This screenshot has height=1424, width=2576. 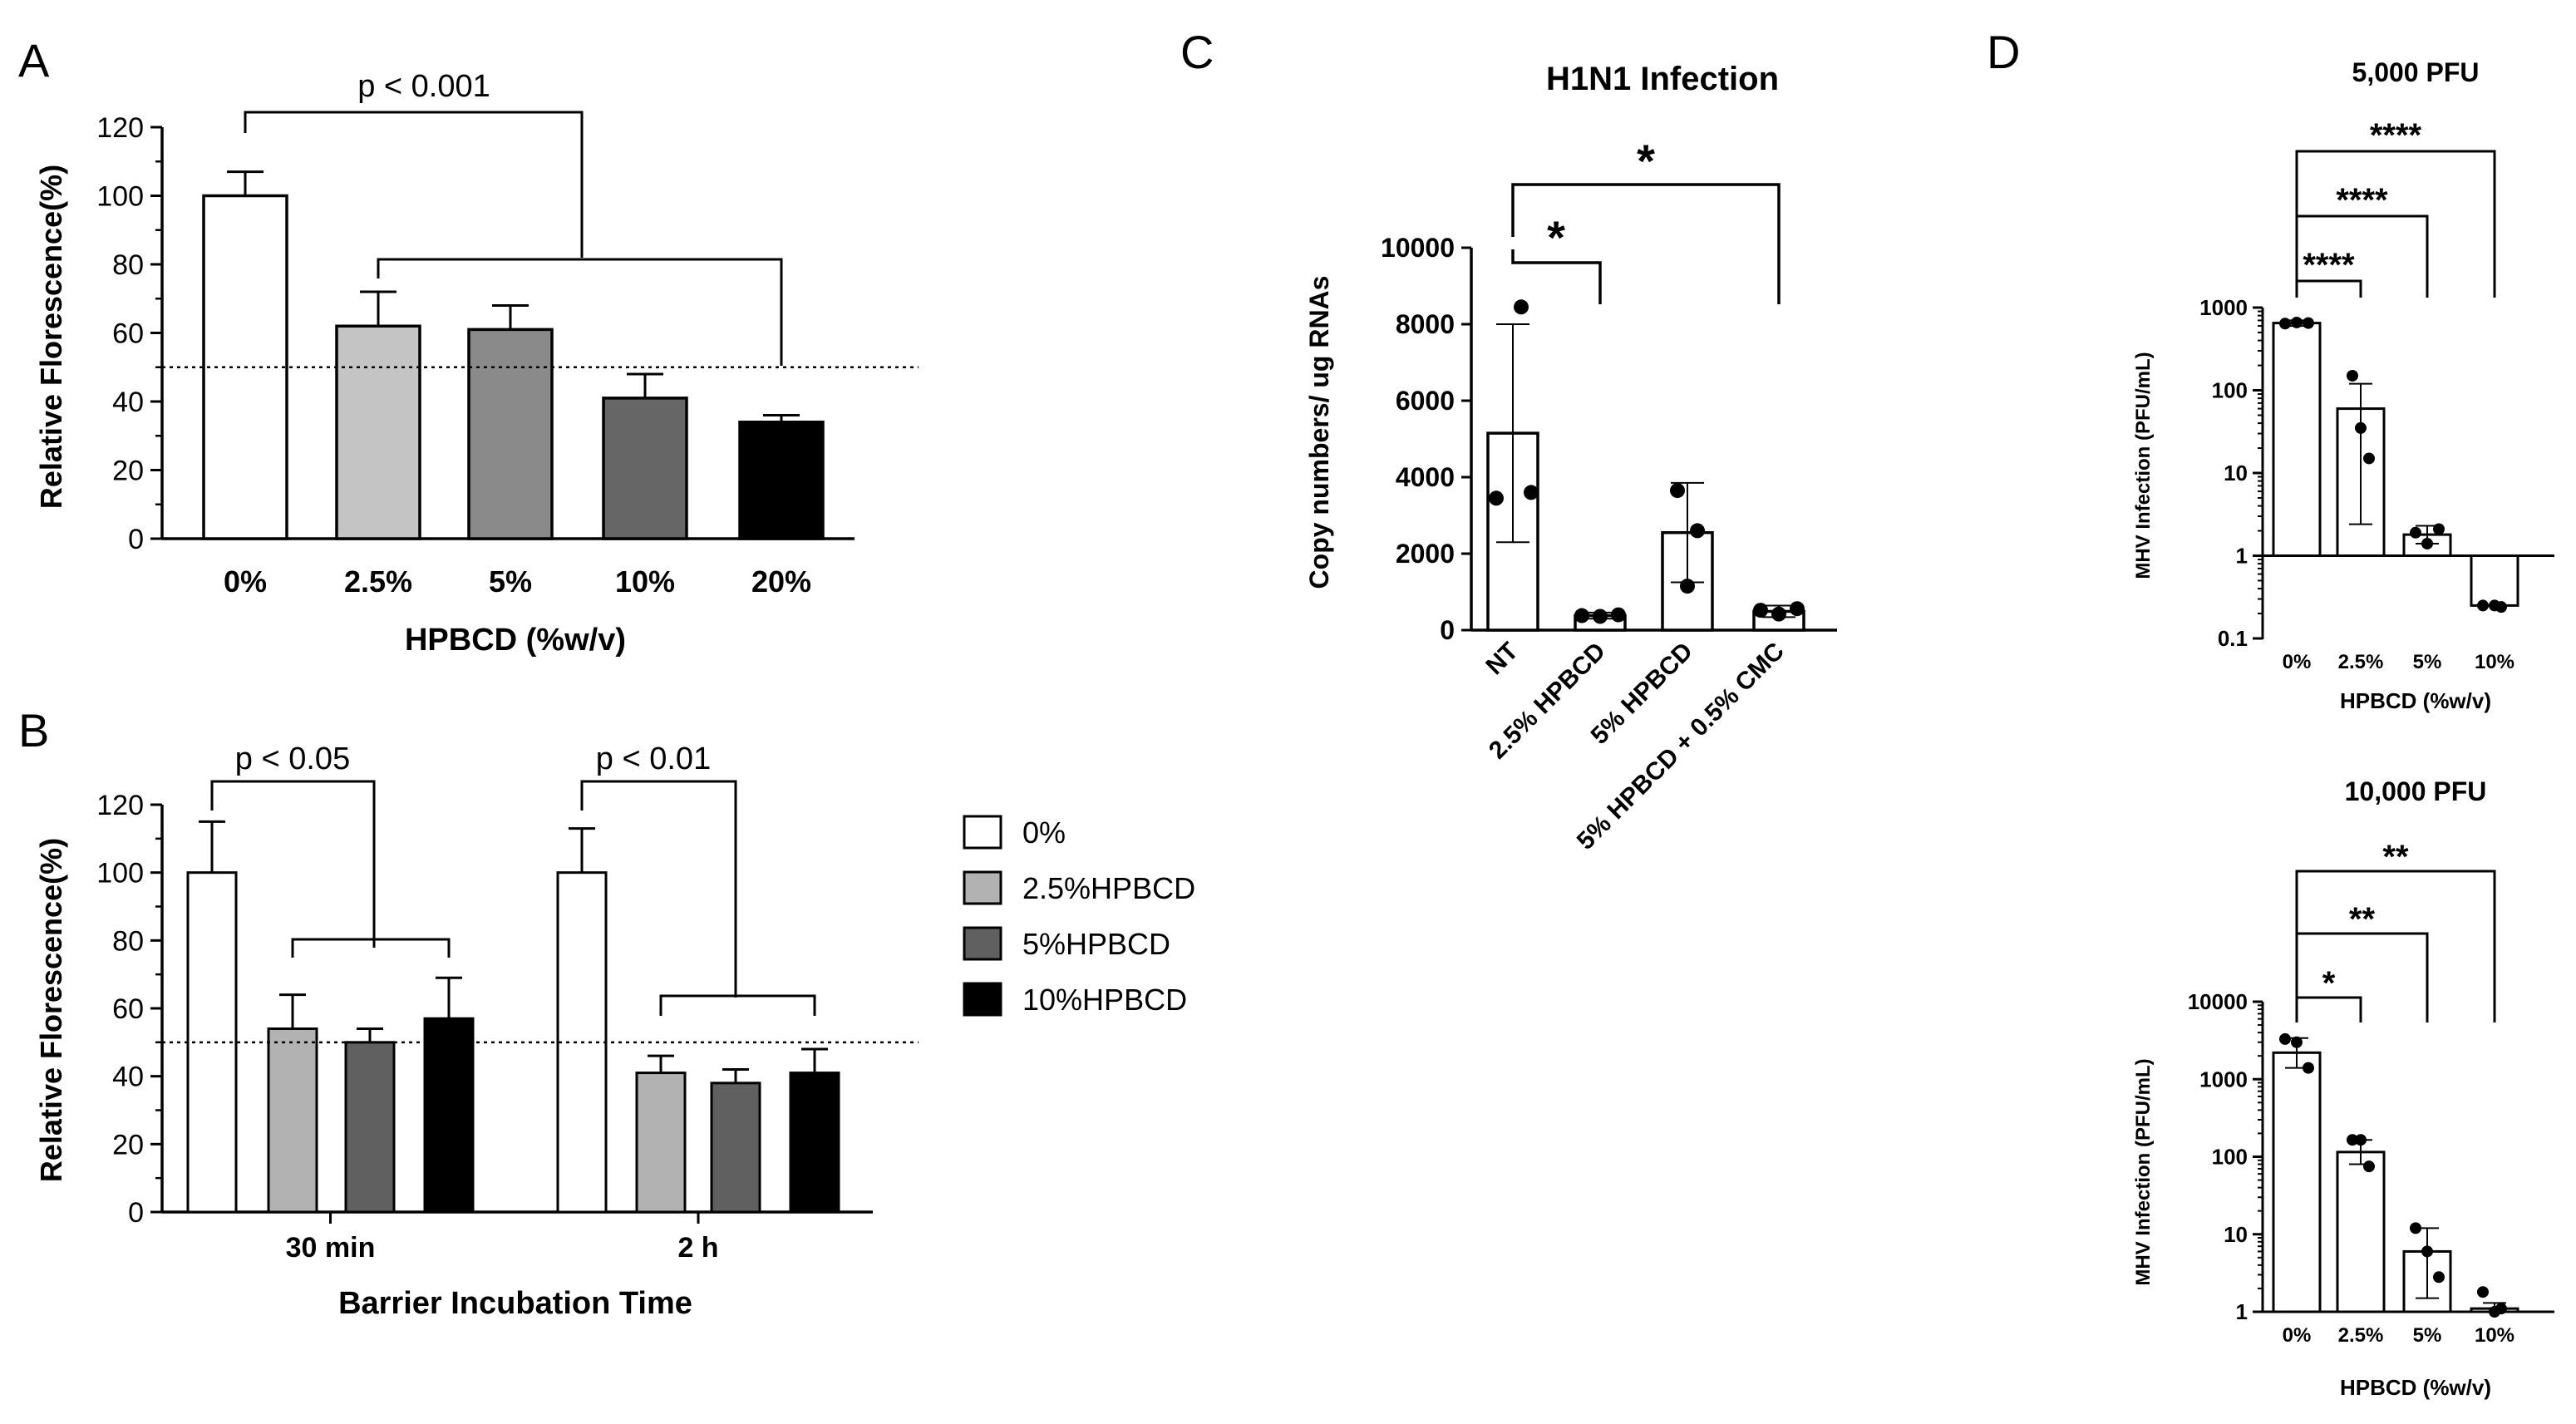 I want to click on panel-b-ylabel: Relative Florescence(%), so click(x=51, y=1010).